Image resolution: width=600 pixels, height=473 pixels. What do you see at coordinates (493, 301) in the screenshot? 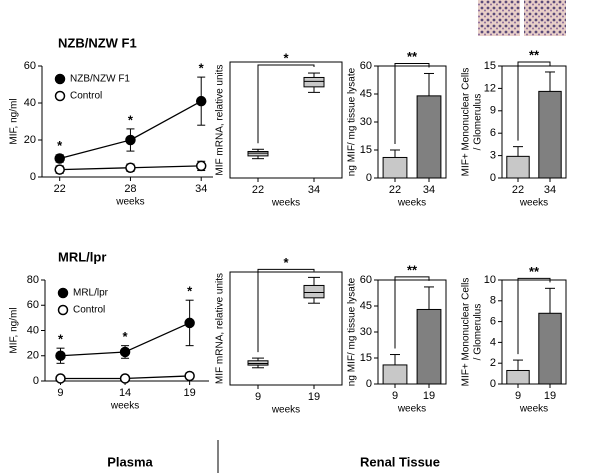
I see `y-tick-label: 8` at bounding box center [493, 301].